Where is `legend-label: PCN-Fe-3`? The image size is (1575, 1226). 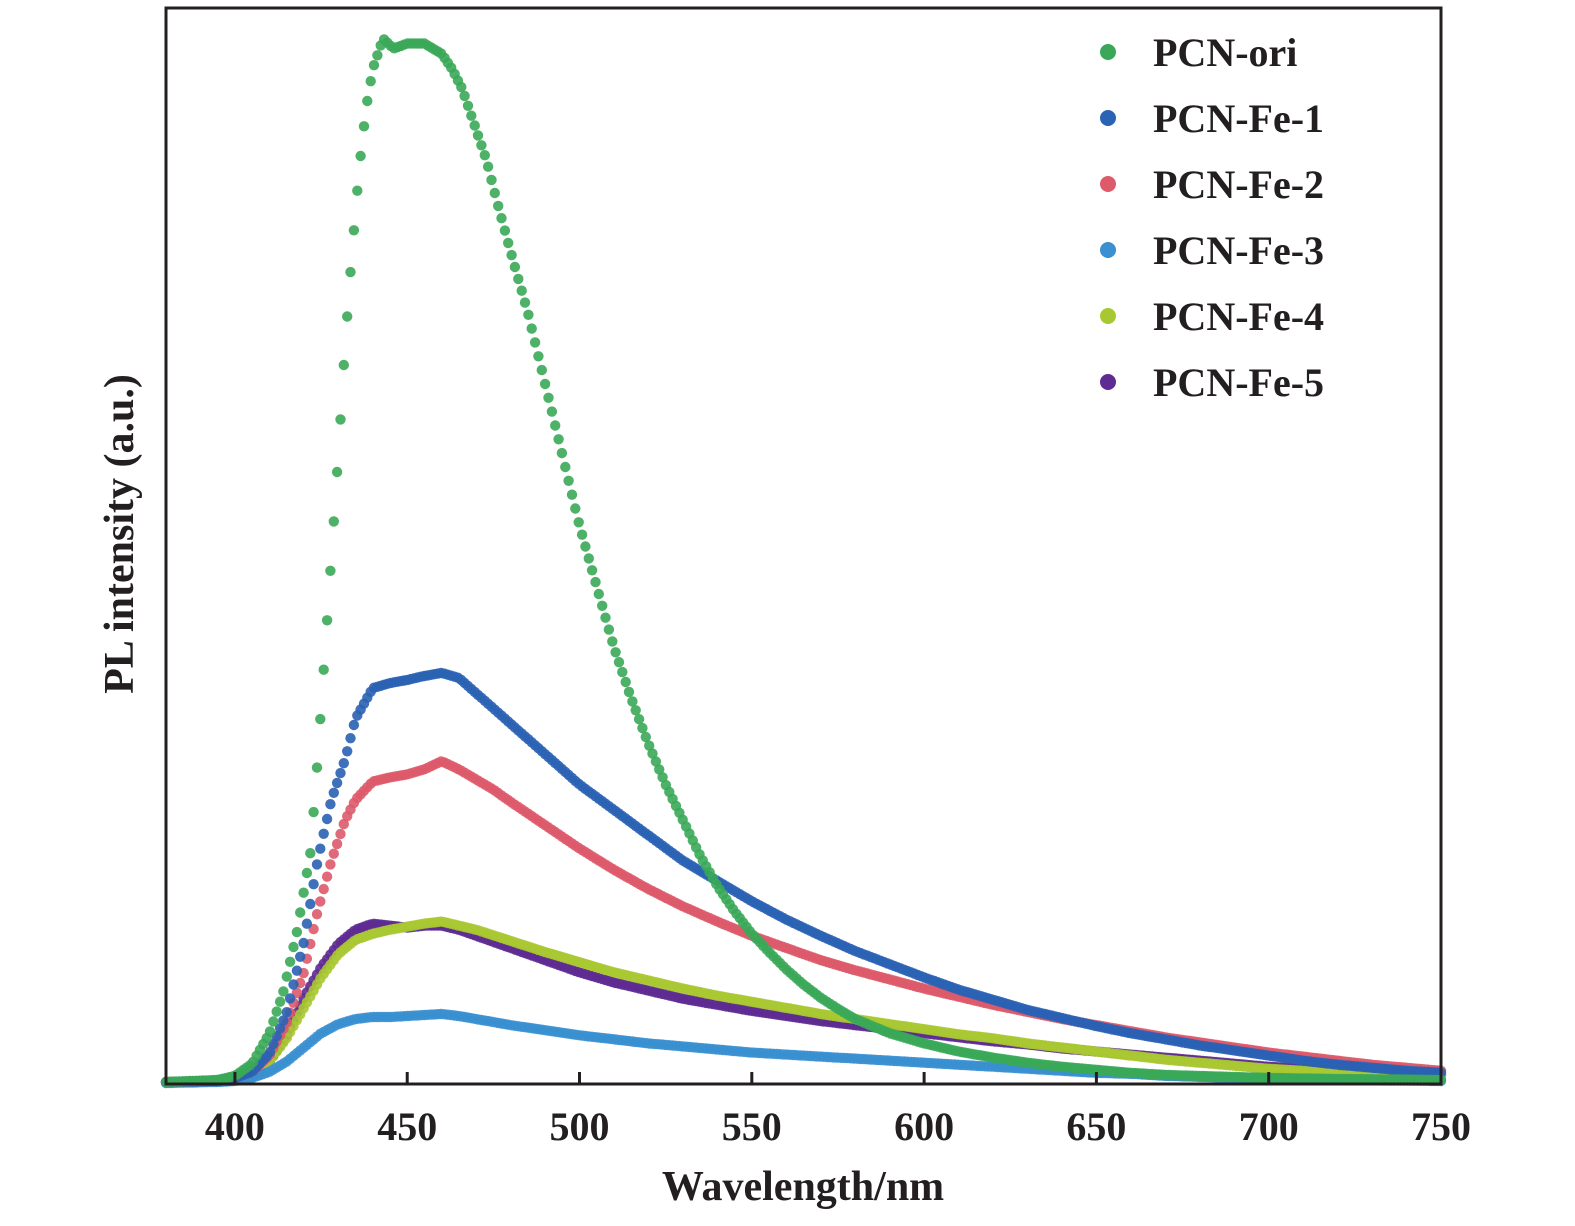
legend-label: PCN-Fe-3 is located at coordinates (1238, 250).